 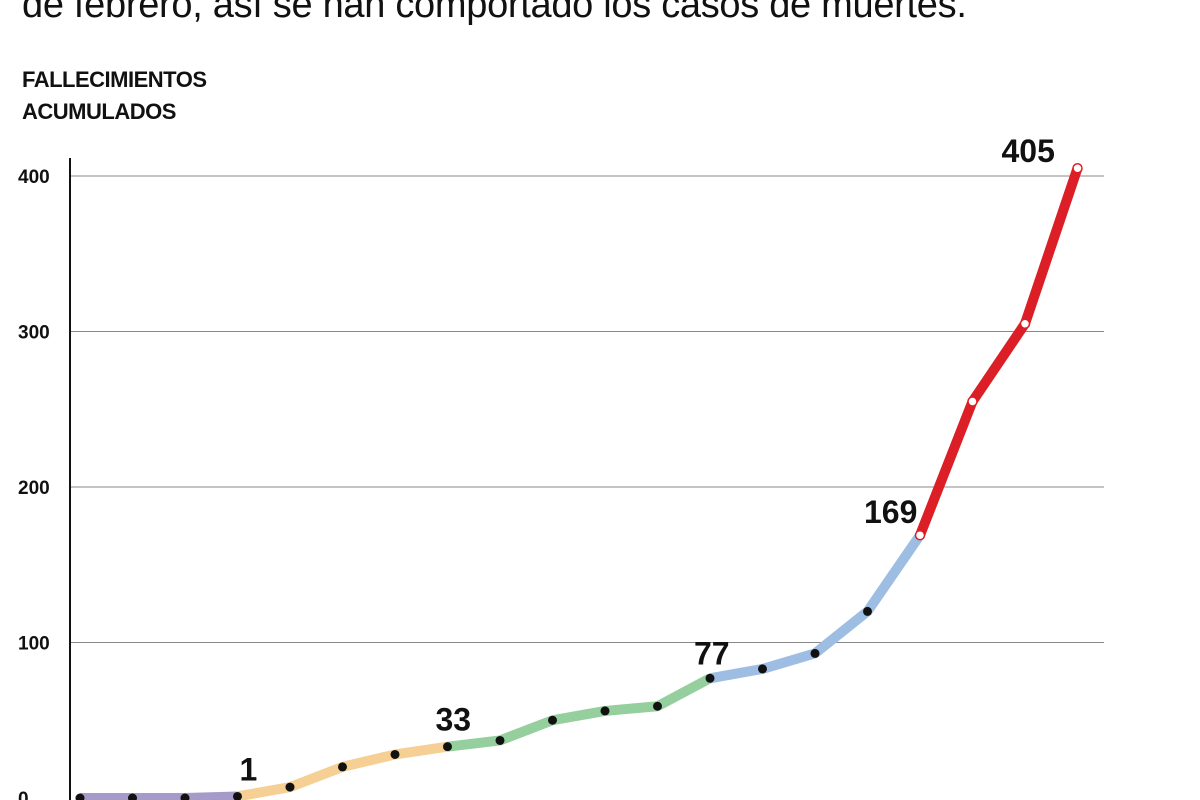 I want to click on data-label-405: 405, so click(x=1028, y=151).